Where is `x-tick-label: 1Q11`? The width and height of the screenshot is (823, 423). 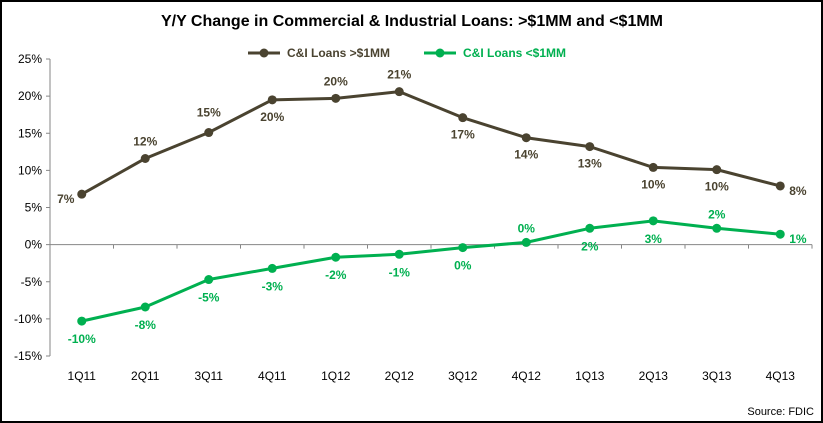 x-tick-label: 1Q11 is located at coordinates (82, 376).